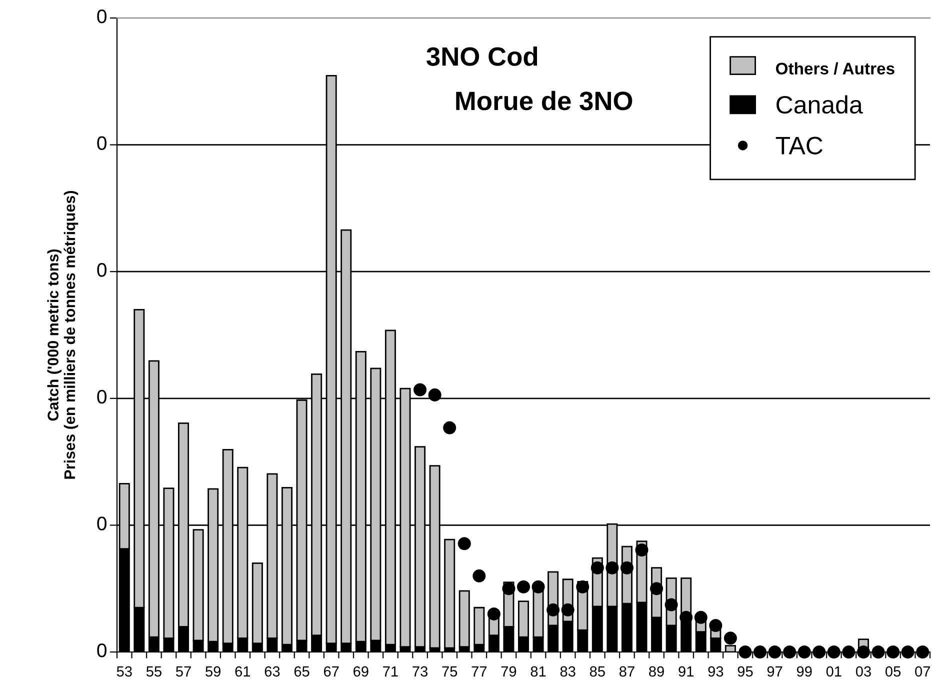 The image size is (932, 688). I want to click on y-axis-title: Catch ('000 metric tons) Prises (en milliers de tonnes métriques), so click(62, 334).